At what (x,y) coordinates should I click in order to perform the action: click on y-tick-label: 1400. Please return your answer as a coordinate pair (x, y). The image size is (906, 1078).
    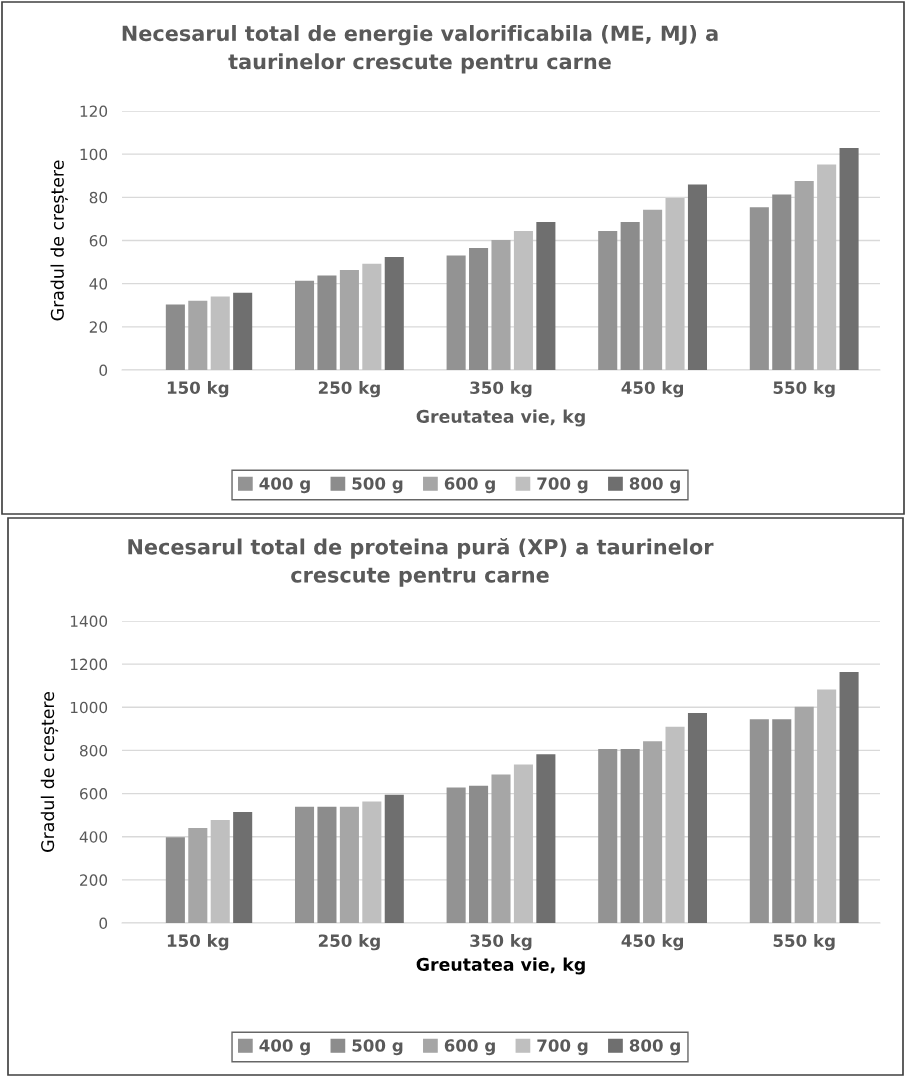
    Looking at the image, I should click on (89, 621).